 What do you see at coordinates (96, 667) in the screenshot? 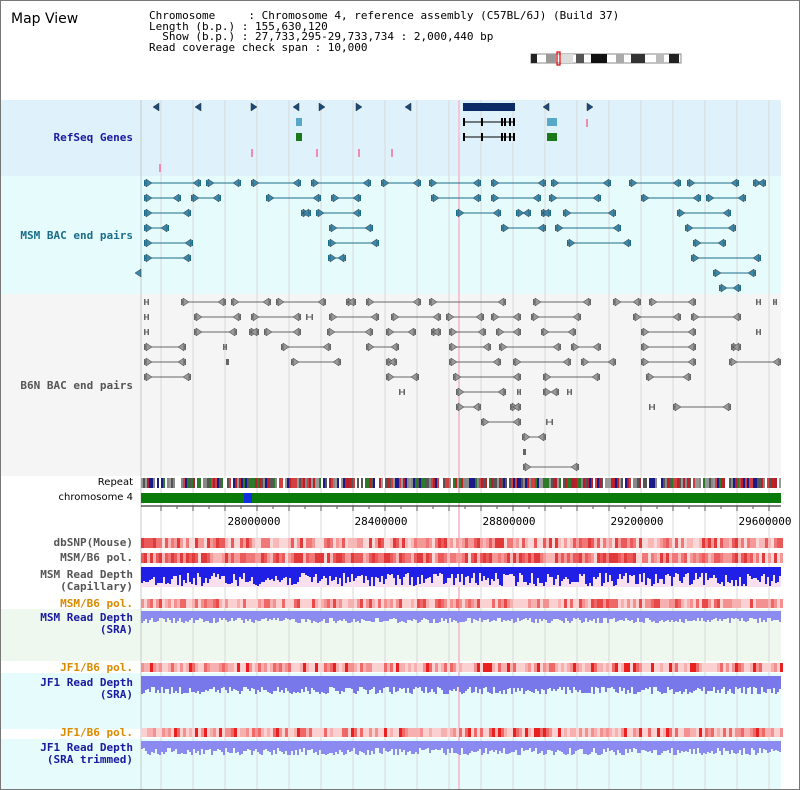
I see `jf1-b6-pol-label: JF1/B6 pol.` at bounding box center [96, 667].